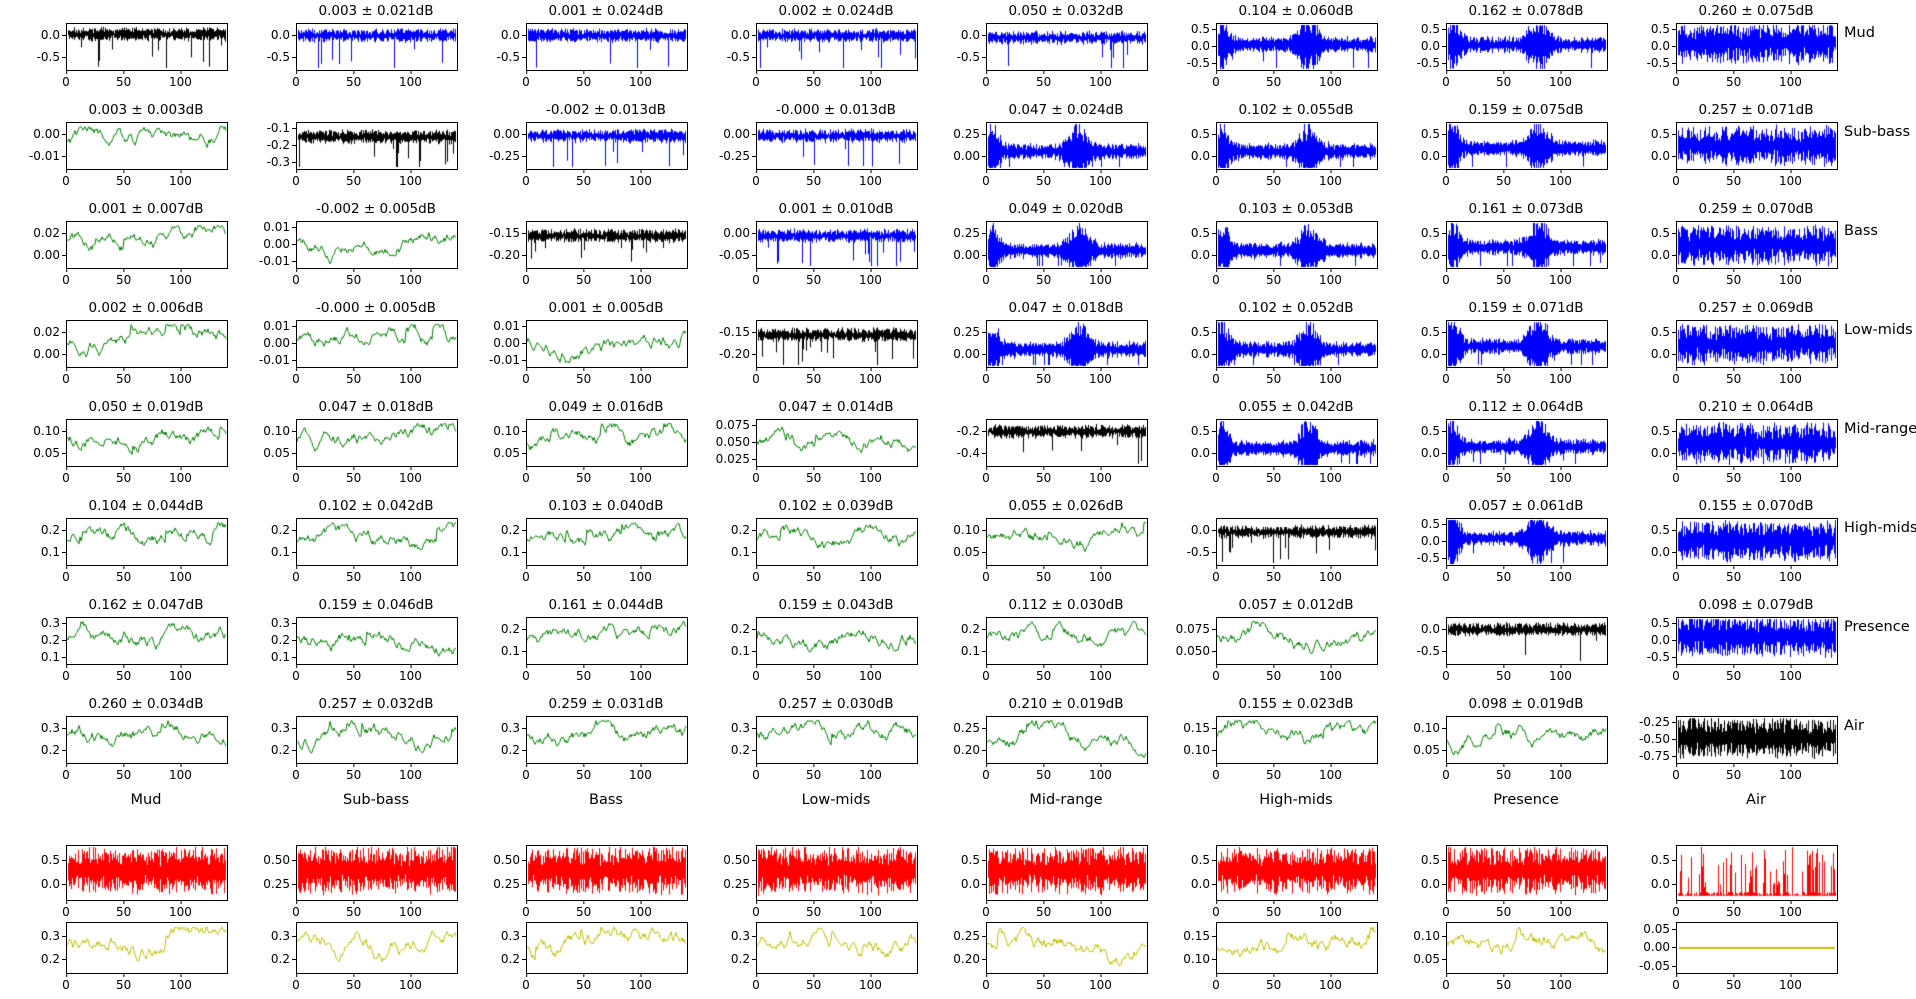 This screenshot has width=1916, height=999. I want to click on y-axis-labels: 0.00 -0.01, so click(35, 145).